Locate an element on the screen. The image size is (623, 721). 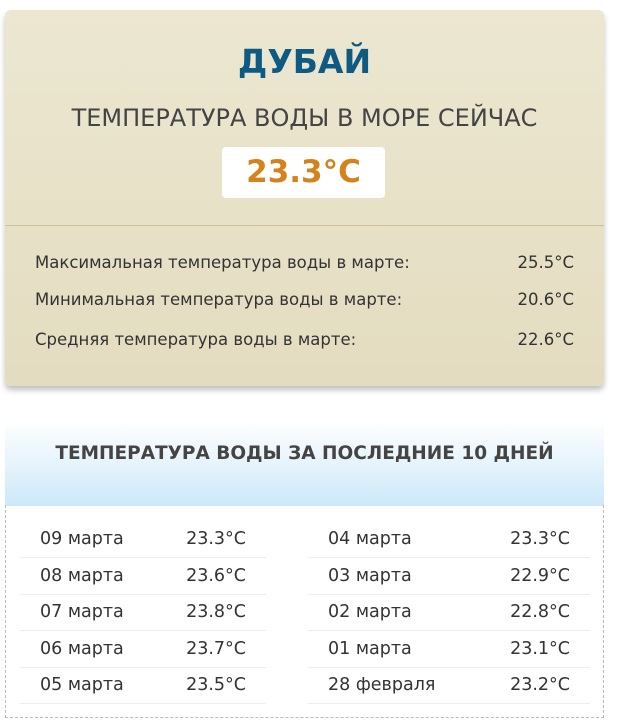
history-temp: 23.8°C is located at coordinates (216, 612).